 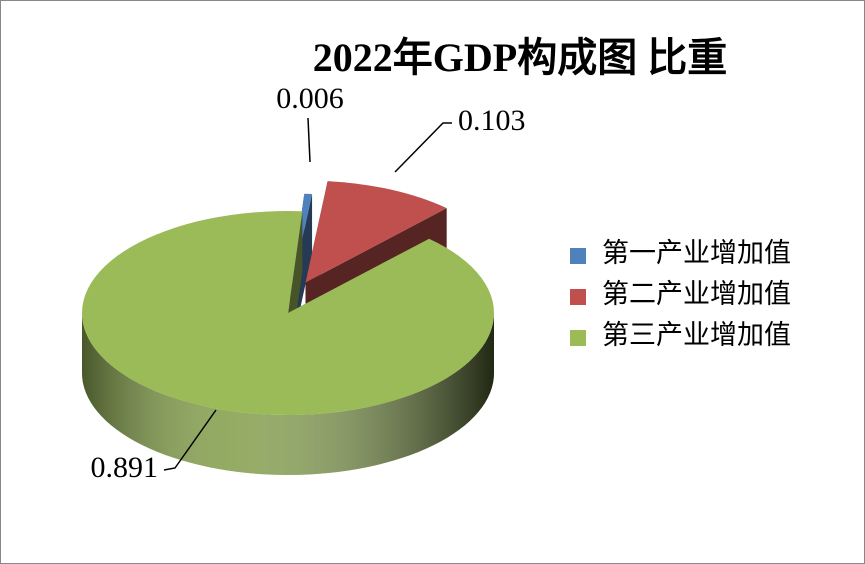 I want to click on legend-label: 第三产业增加值, so click(x=696, y=335).